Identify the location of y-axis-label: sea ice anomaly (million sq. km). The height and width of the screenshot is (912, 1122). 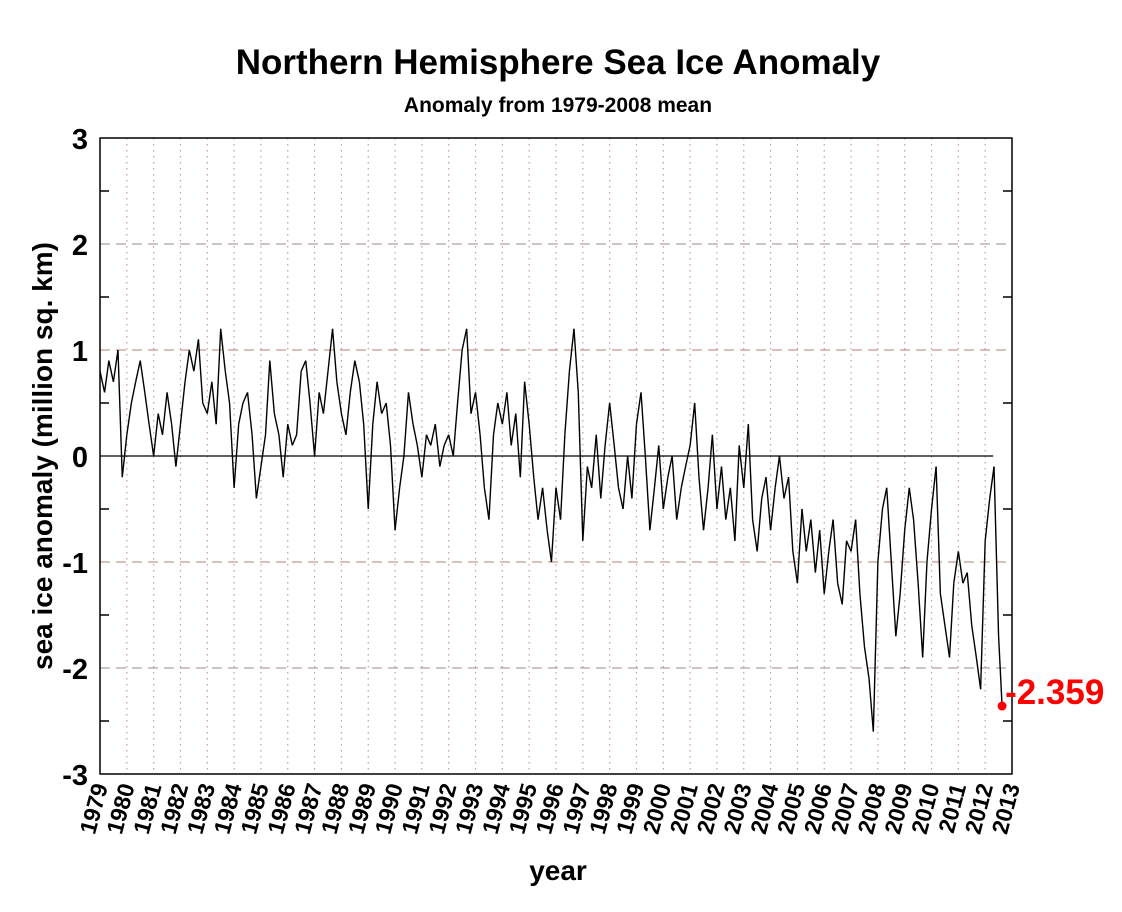
(42, 456).